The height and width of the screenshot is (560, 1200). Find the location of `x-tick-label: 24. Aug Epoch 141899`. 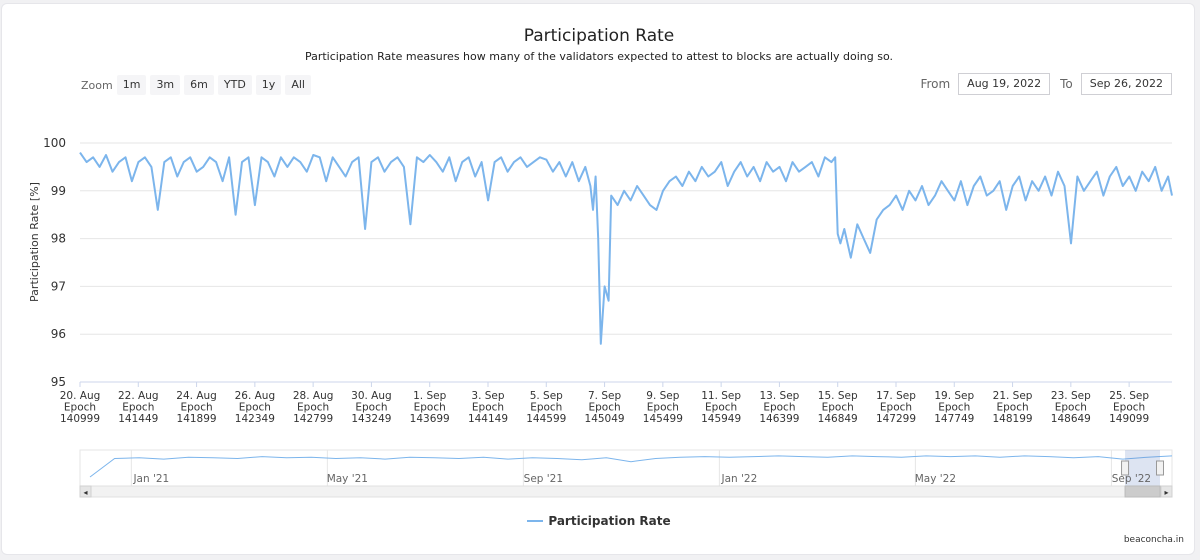

x-tick-label: 24. Aug Epoch 141899 is located at coordinates (196, 407).